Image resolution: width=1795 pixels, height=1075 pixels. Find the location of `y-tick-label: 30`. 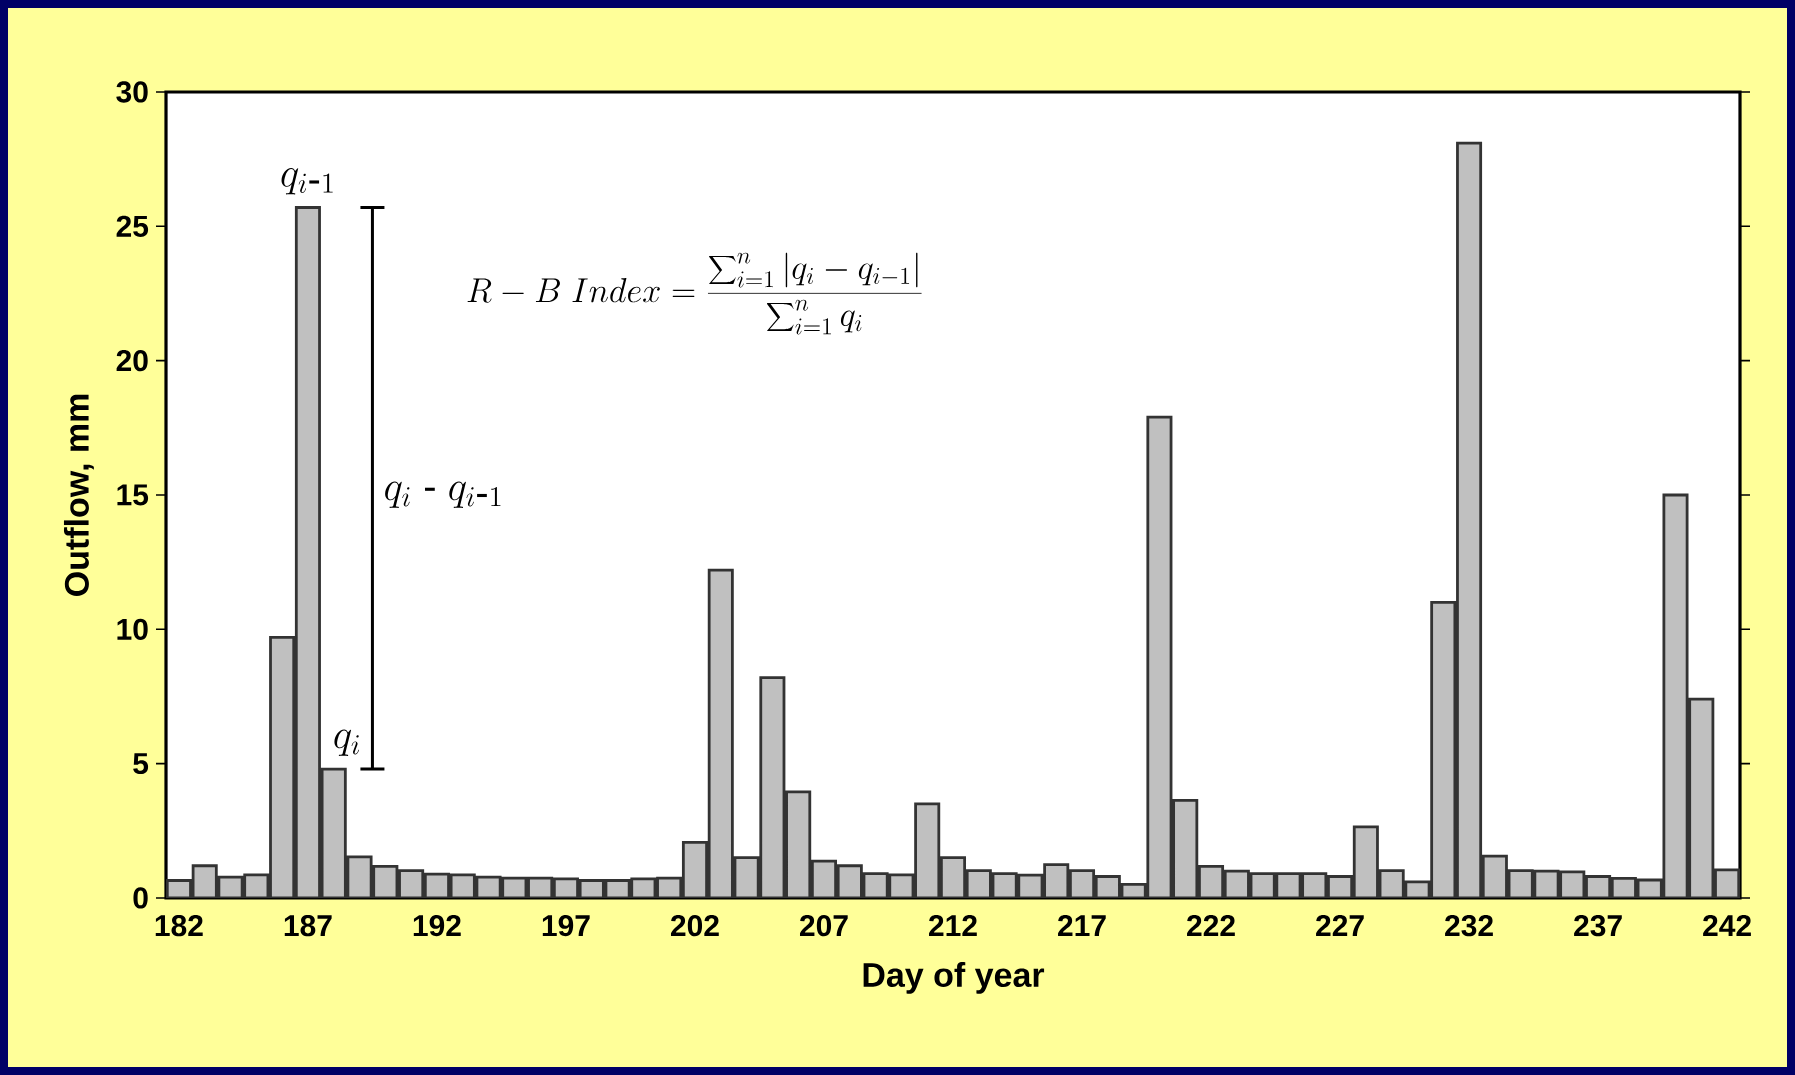

y-tick-label: 30 is located at coordinates (132, 92).